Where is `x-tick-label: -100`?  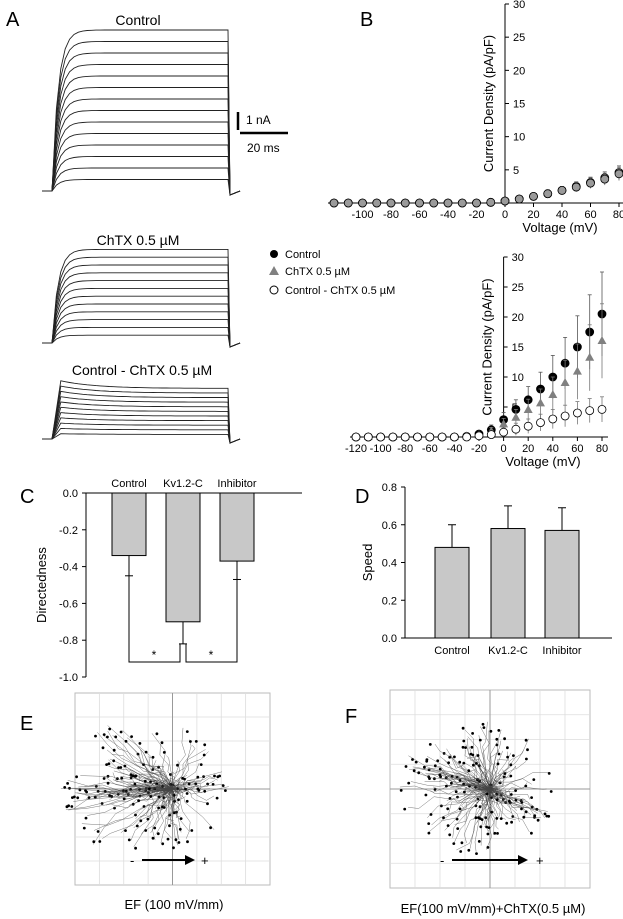
x-tick-label: -100 is located at coordinates (381, 449).